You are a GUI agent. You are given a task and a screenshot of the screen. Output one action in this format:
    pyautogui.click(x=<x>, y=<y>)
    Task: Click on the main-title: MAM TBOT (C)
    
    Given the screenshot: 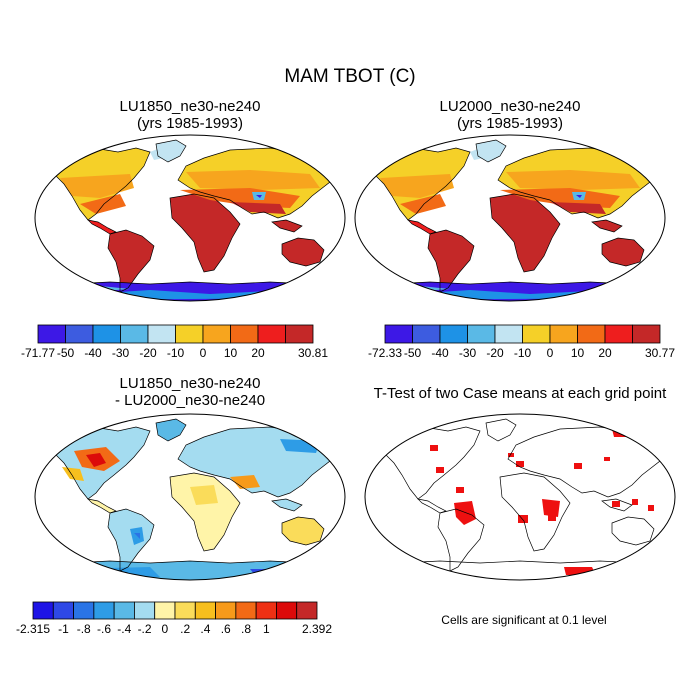 What is the action you would take?
    pyautogui.click(x=349, y=76)
    